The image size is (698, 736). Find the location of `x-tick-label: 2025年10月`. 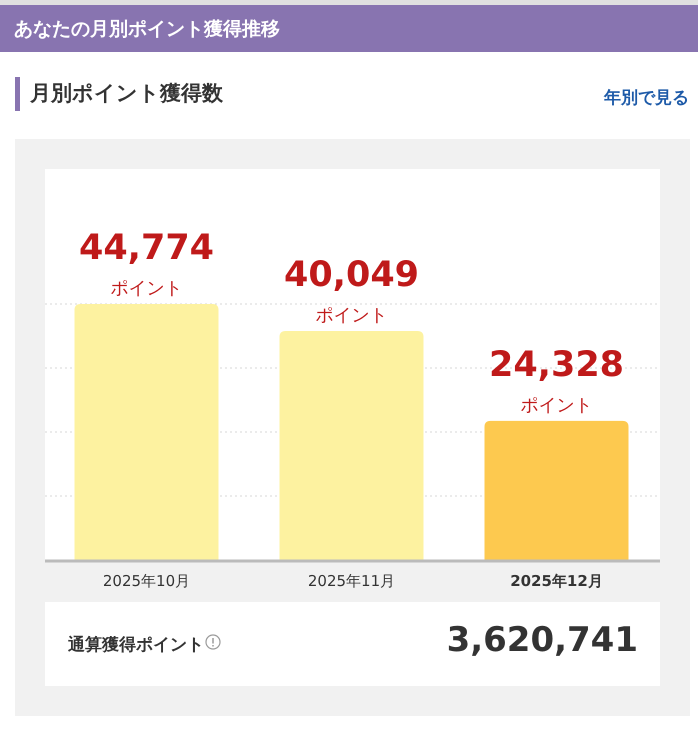

x-tick-label: 2025年10月 is located at coordinates (146, 581).